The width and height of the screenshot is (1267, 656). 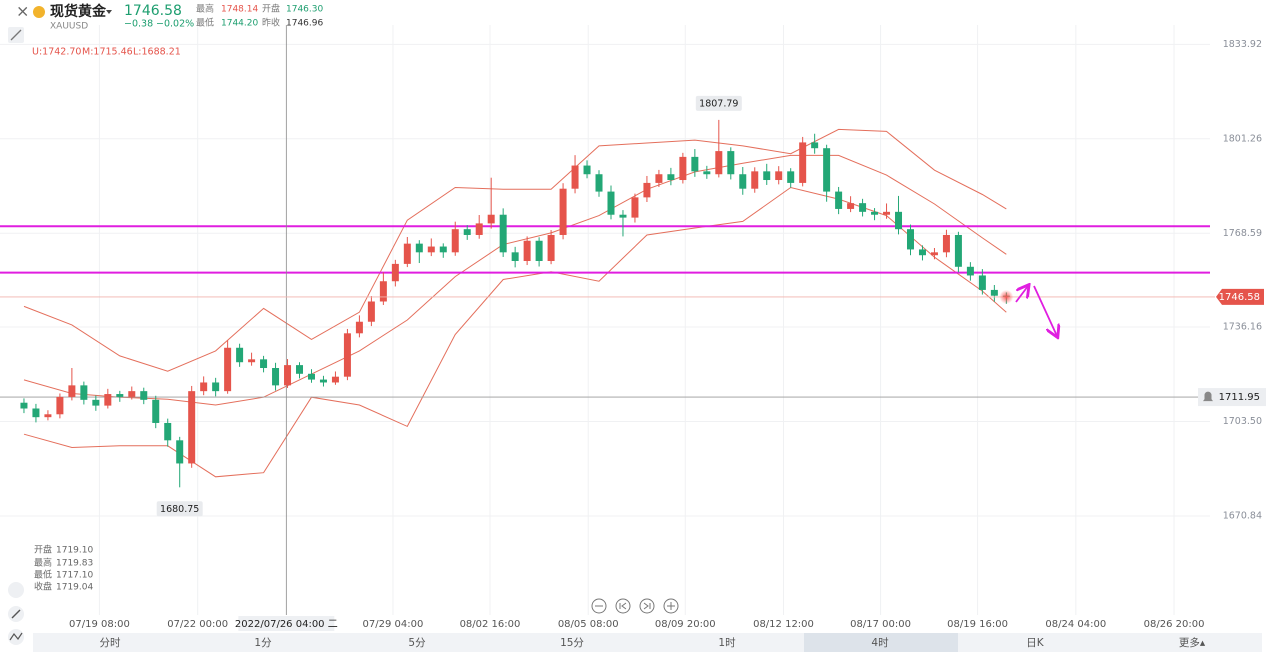 I want to click on pen-icon, so click(x=16, y=614).